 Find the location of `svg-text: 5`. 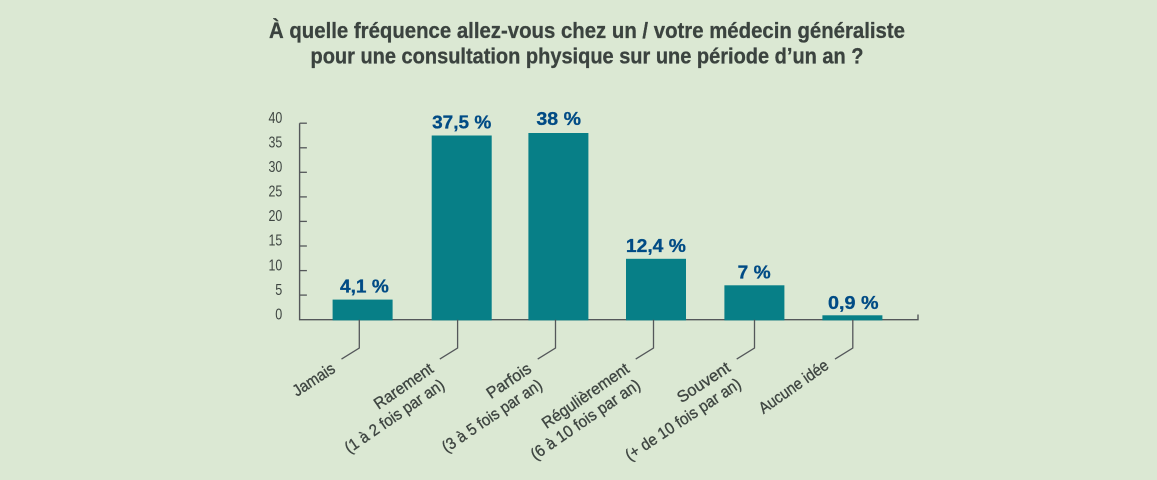

svg-text: 5 is located at coordinates (278, 290).